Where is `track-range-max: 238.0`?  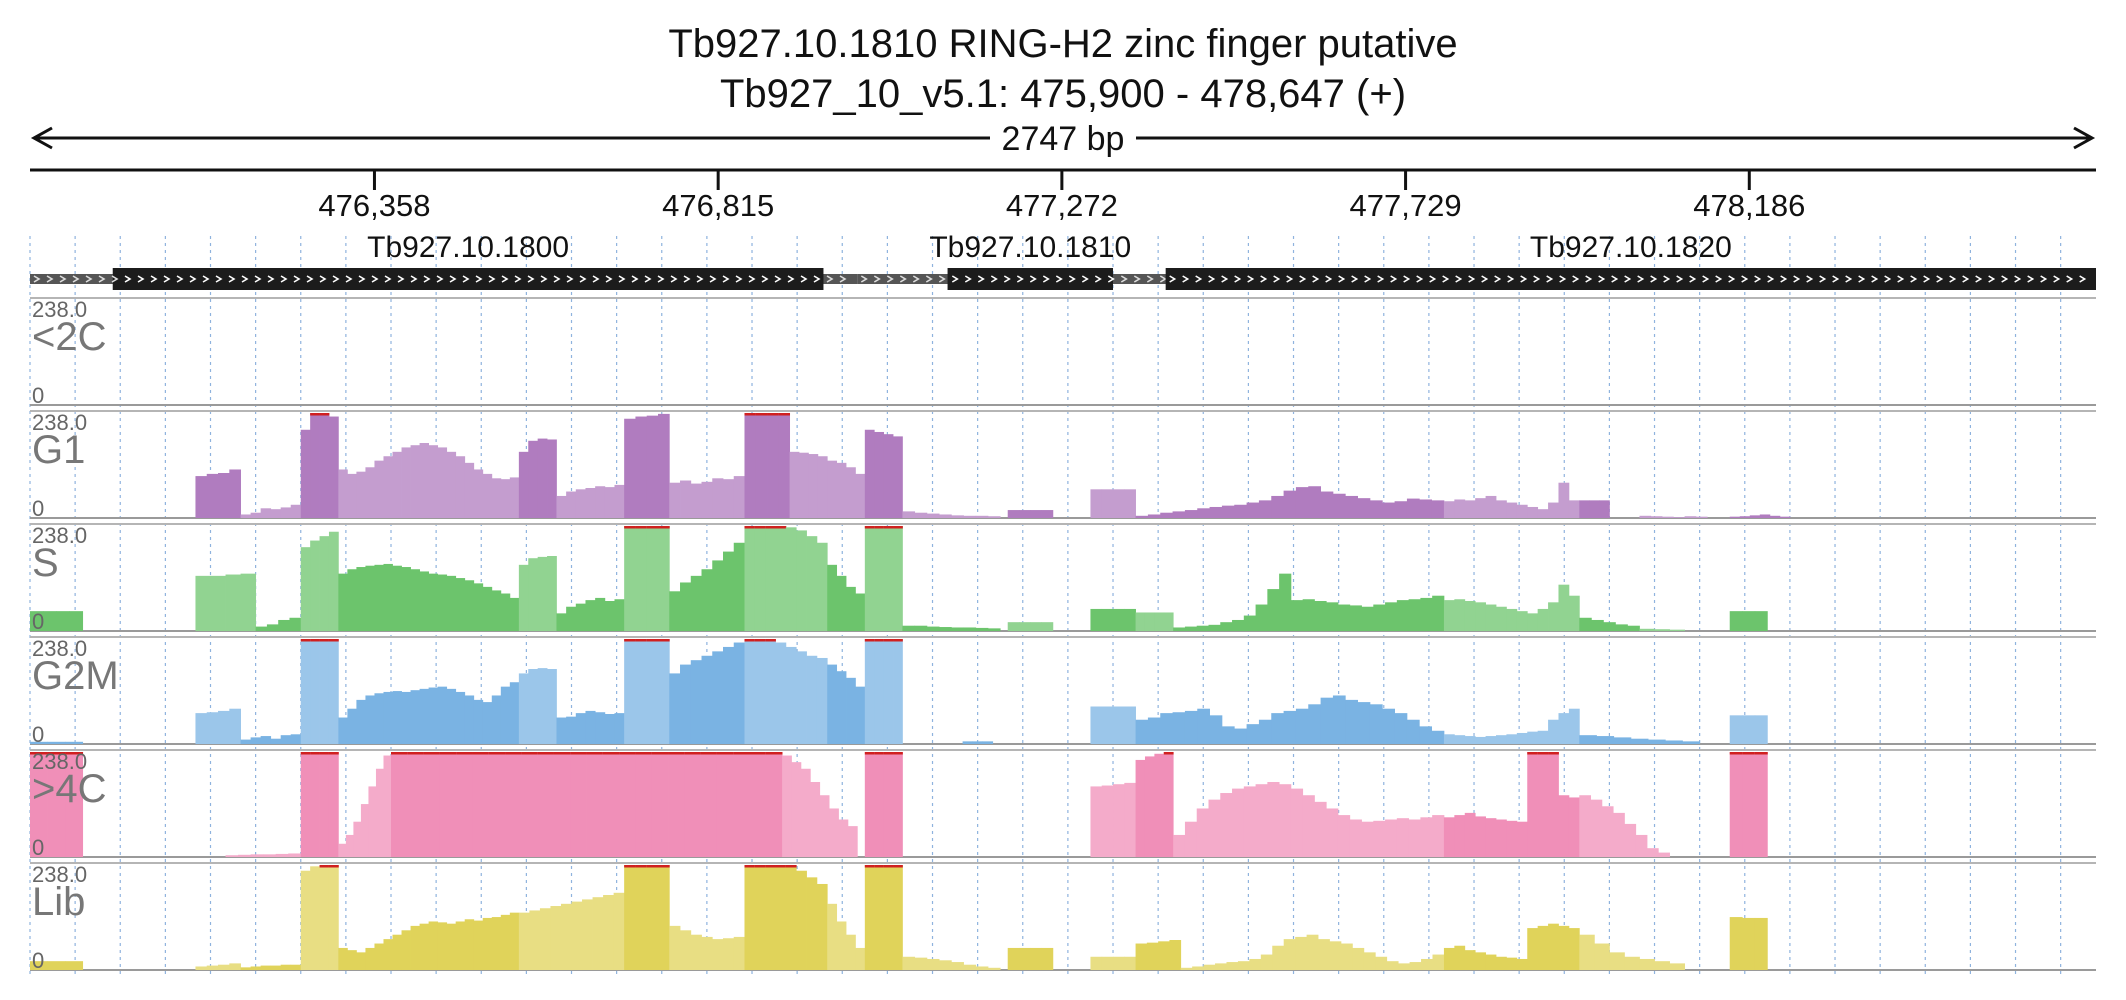
track-range-max: 238.0 is located at coordinates (59, 535).